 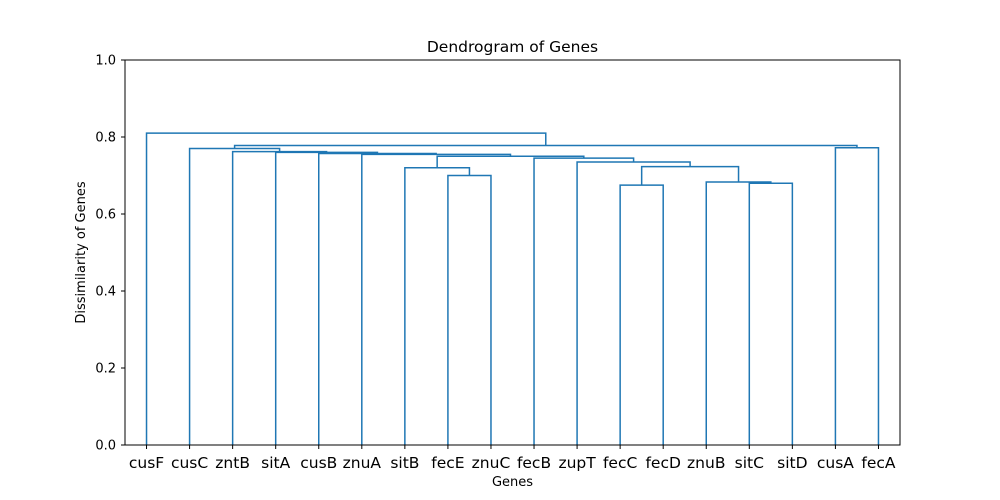 I want to click on leaf-label-fecA: fecA, so click(x=878, y=463).